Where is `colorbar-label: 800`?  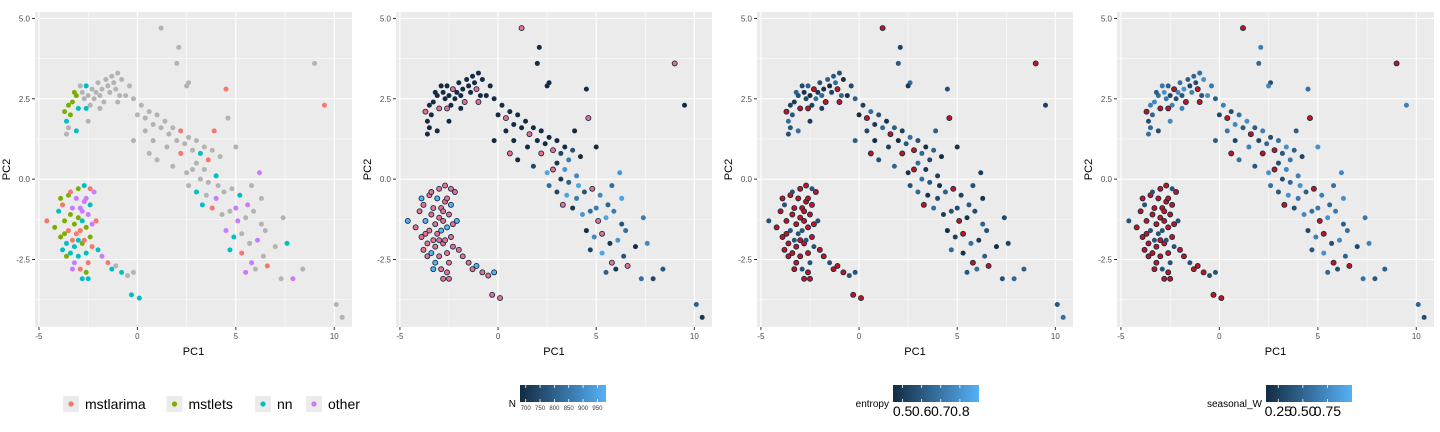
colorbar-label: 800 is located at coordinates (554, 409).